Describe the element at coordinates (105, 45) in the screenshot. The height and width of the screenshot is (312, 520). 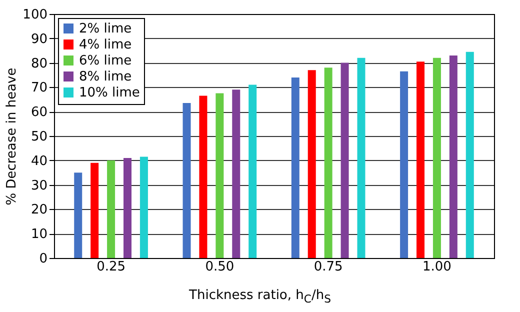
I see `legend-label: 4% lime` at that location.